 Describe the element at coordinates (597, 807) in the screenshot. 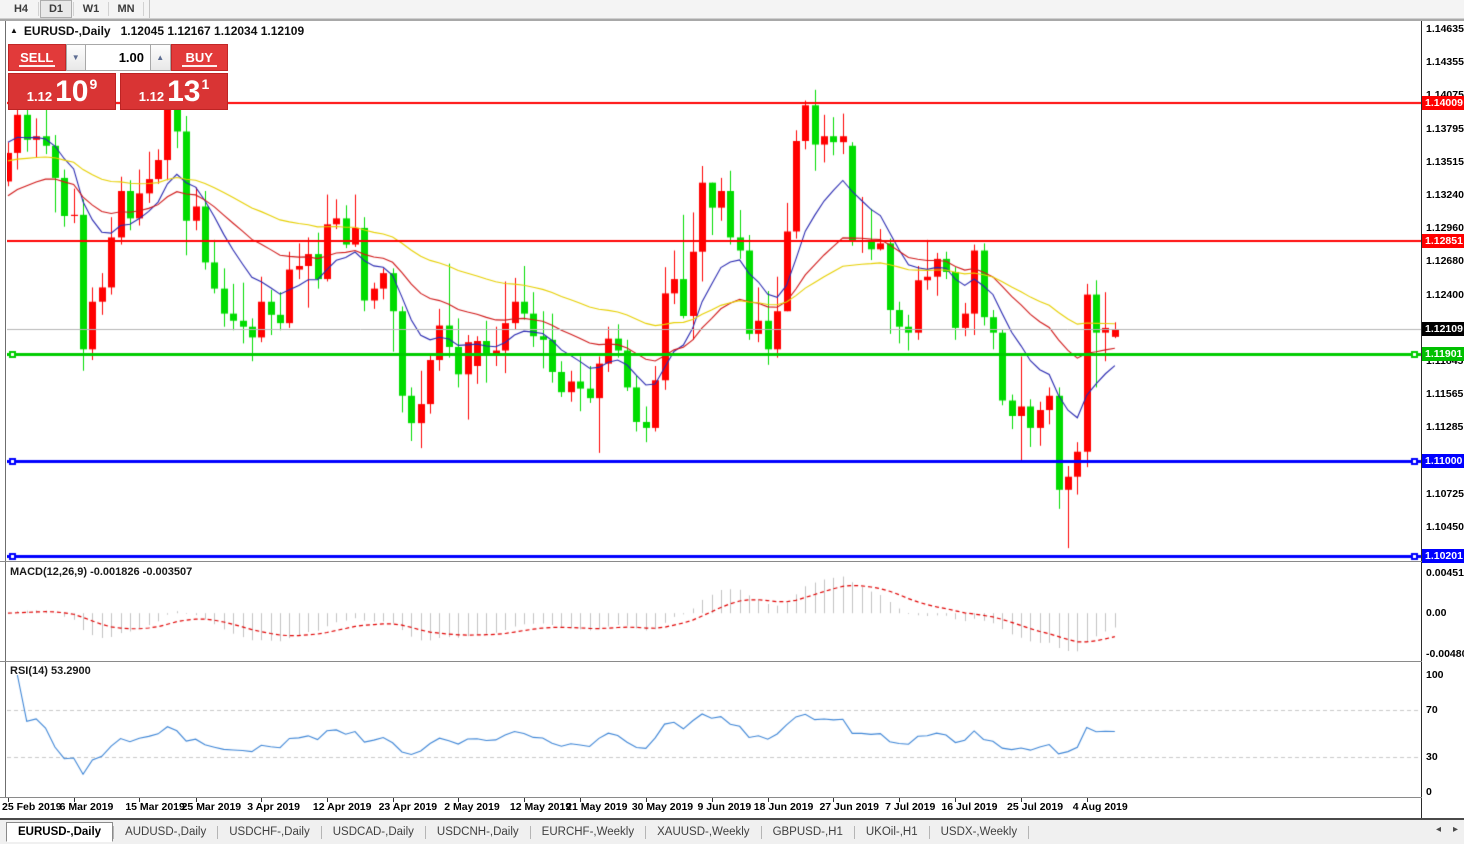

I see `date-tick-label: 21 May 2019` at that location.